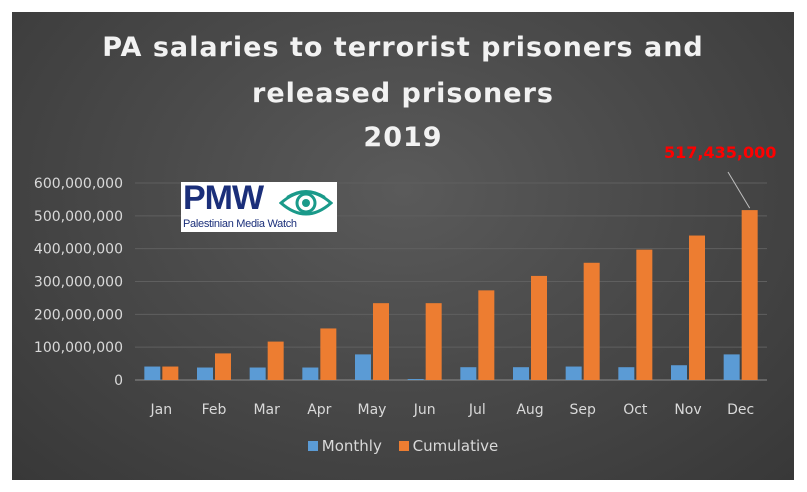 This screenshot has width=807, height=492. Describe the element at coordinates (403, 137) in the screenshot. I see `chart-title-year: 2019` at that location.